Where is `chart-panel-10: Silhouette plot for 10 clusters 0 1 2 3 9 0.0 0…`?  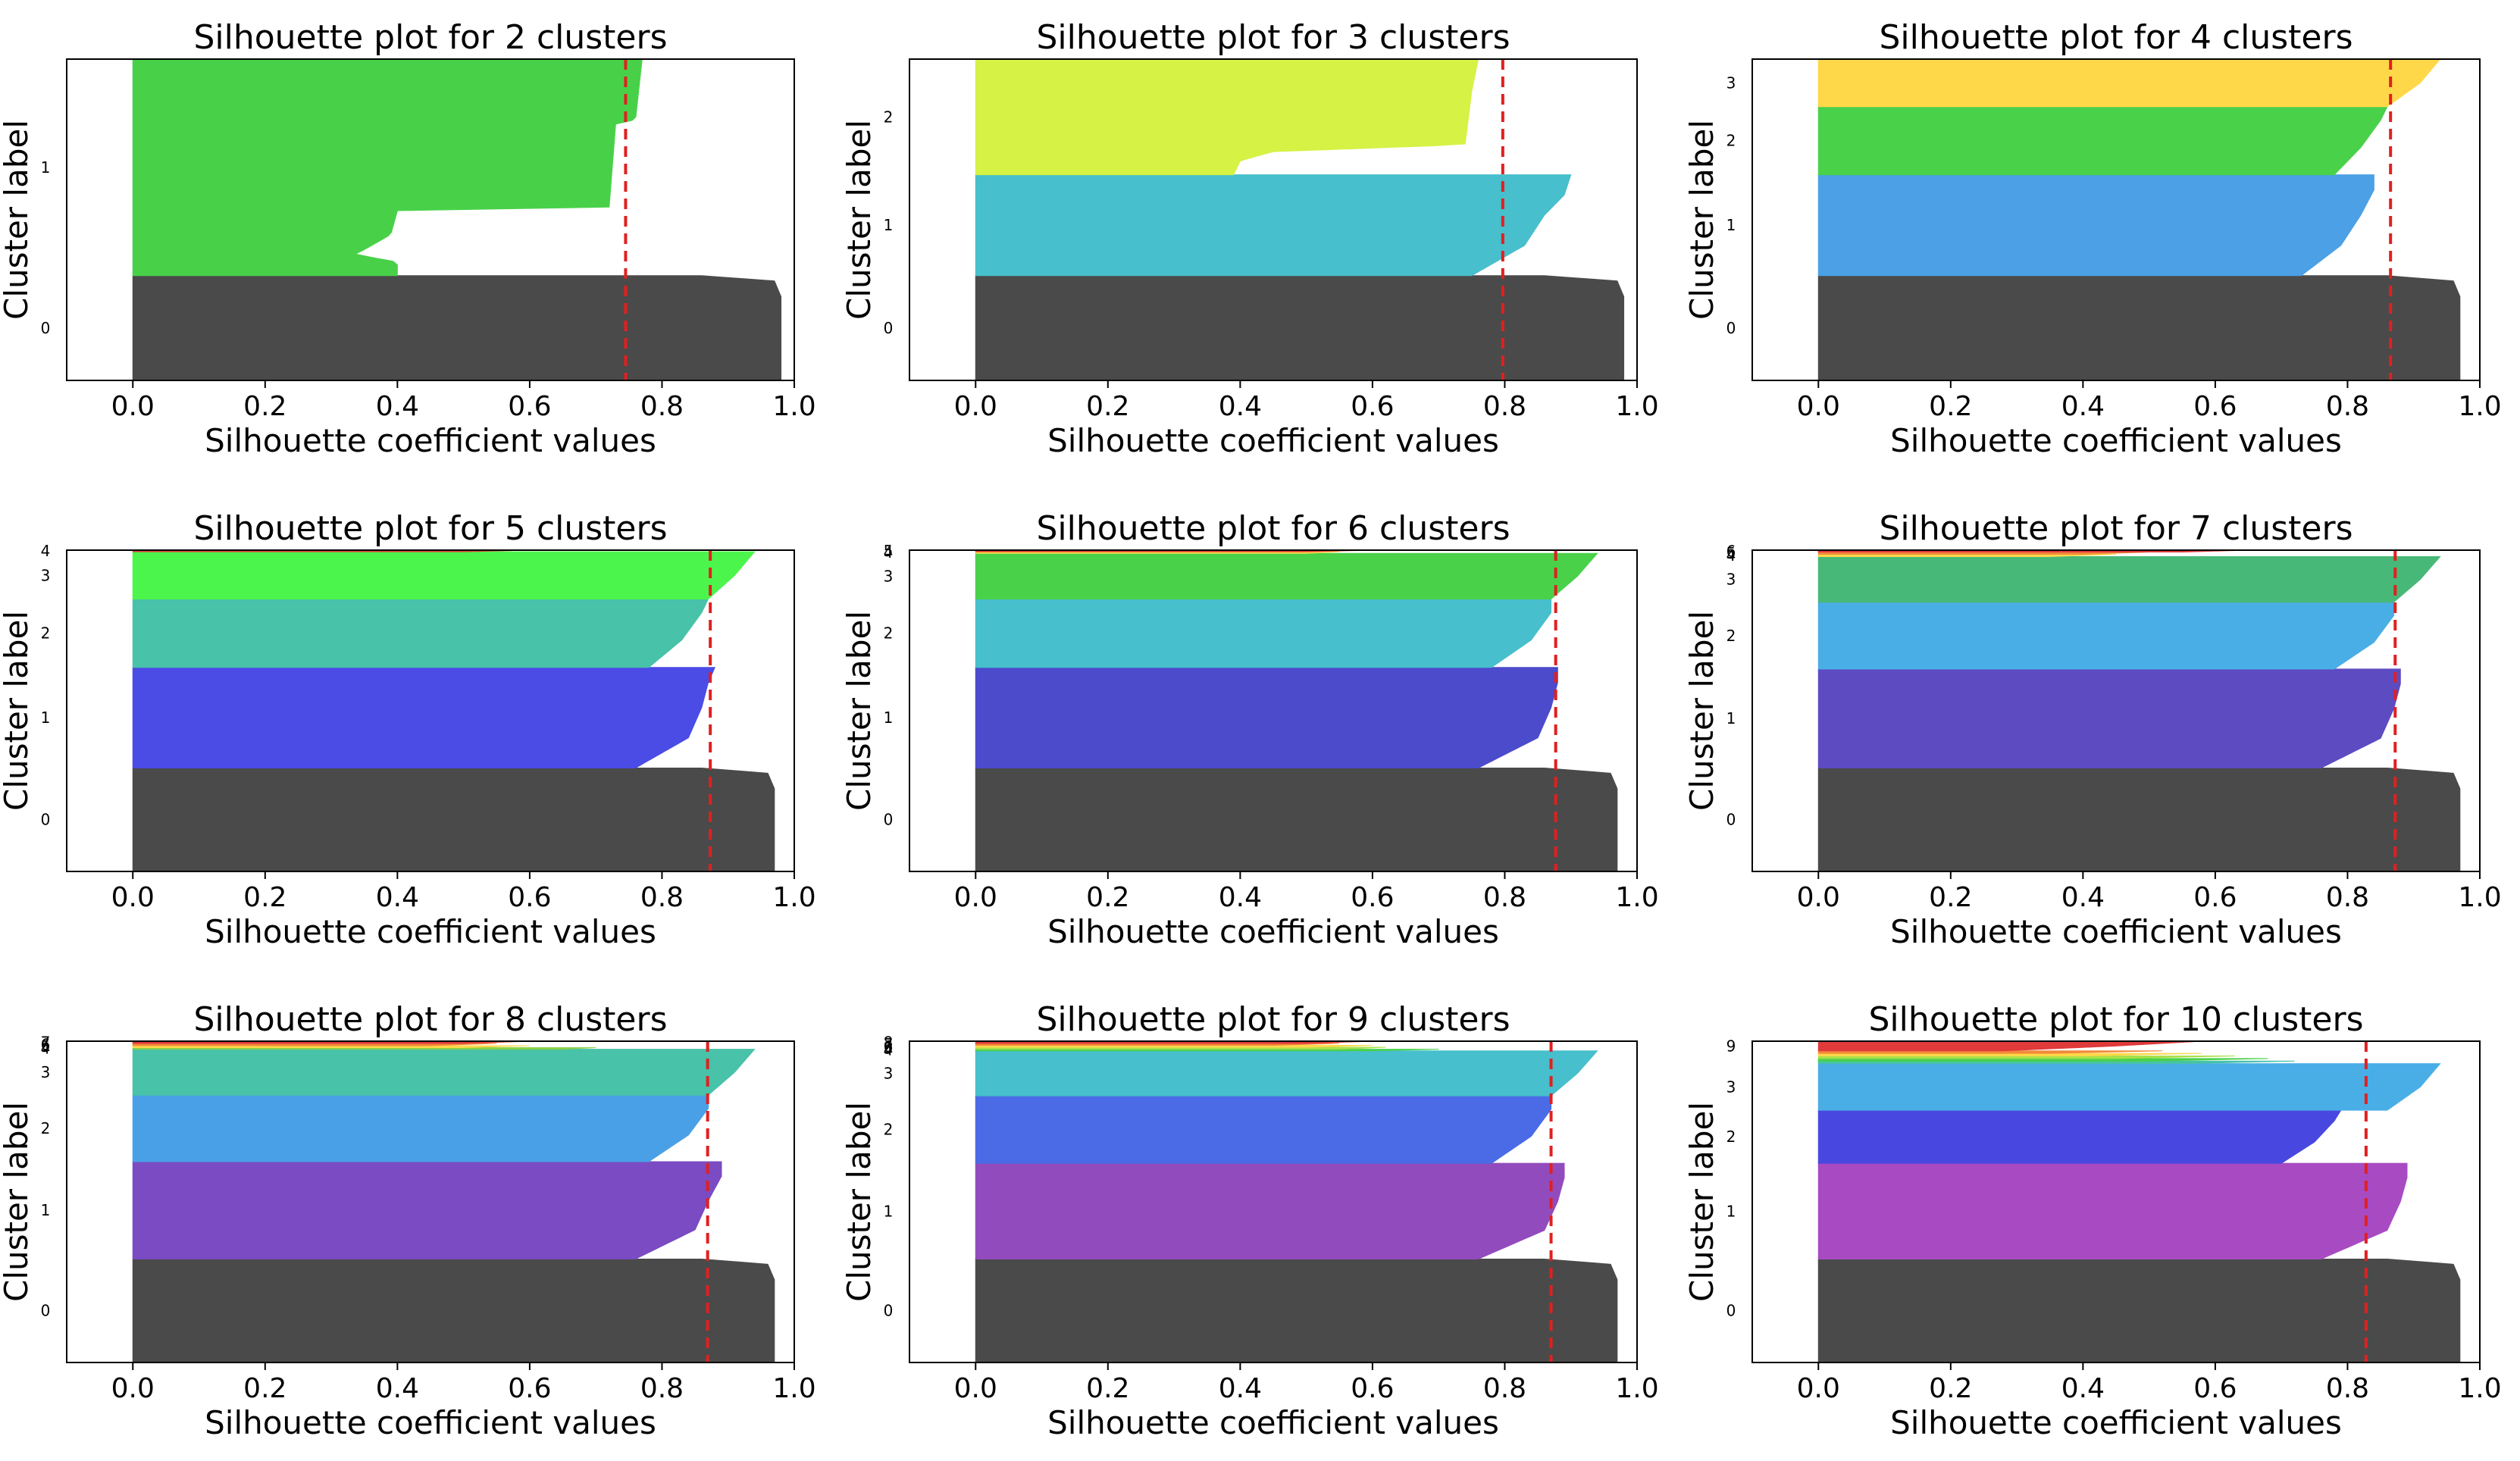
chart-panel-10: Silhouette plot for 10 clusters 0 1 2 3 9 0.0 0… is located at coordinates (2092, 1220).